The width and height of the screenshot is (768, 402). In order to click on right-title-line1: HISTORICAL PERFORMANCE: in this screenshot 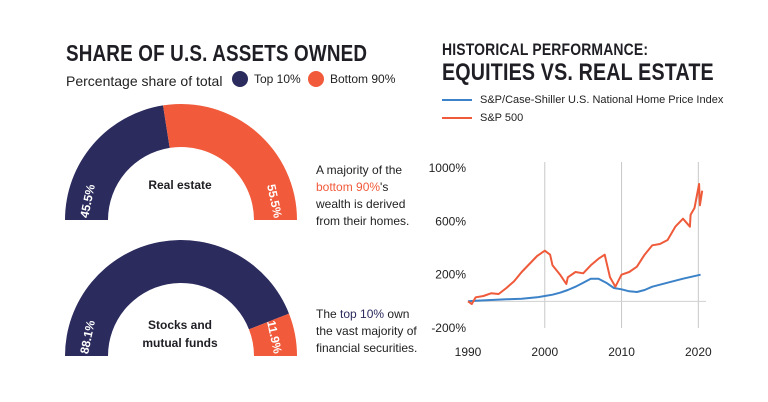, I will do `click(545, 49)`.